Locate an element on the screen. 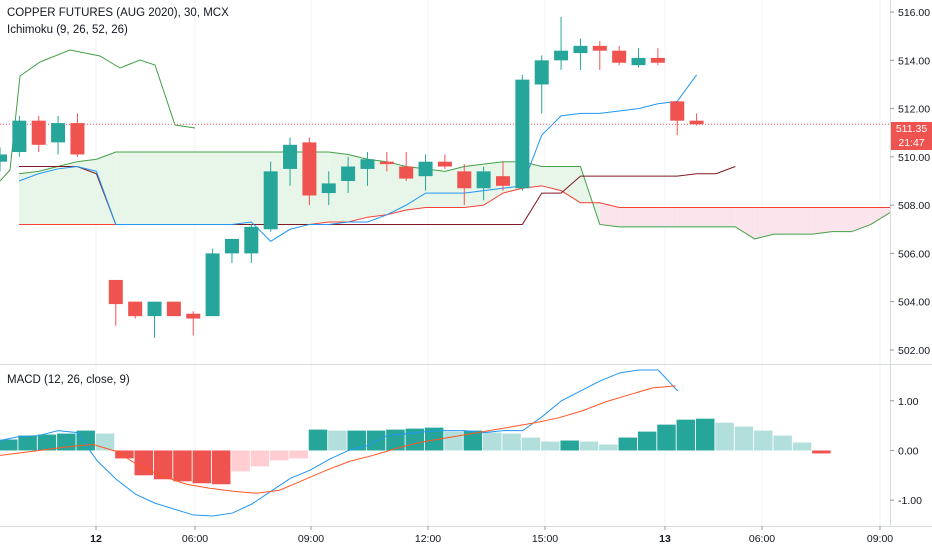 The height and width of the screenshot is (550, 932). macd-tick-label: 1.00 is located at coordinates (908, 402).